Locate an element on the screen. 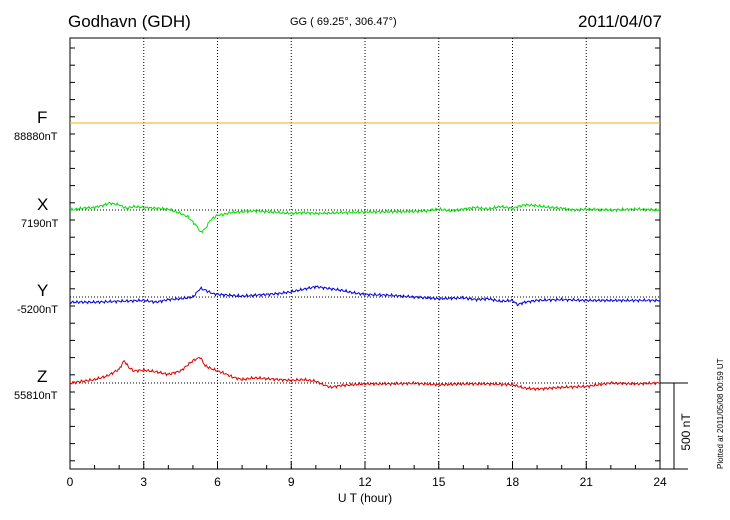 This screenshot has width=730, height=520. x-axis-label: U T (hour) is located at coordinates (365, 498).